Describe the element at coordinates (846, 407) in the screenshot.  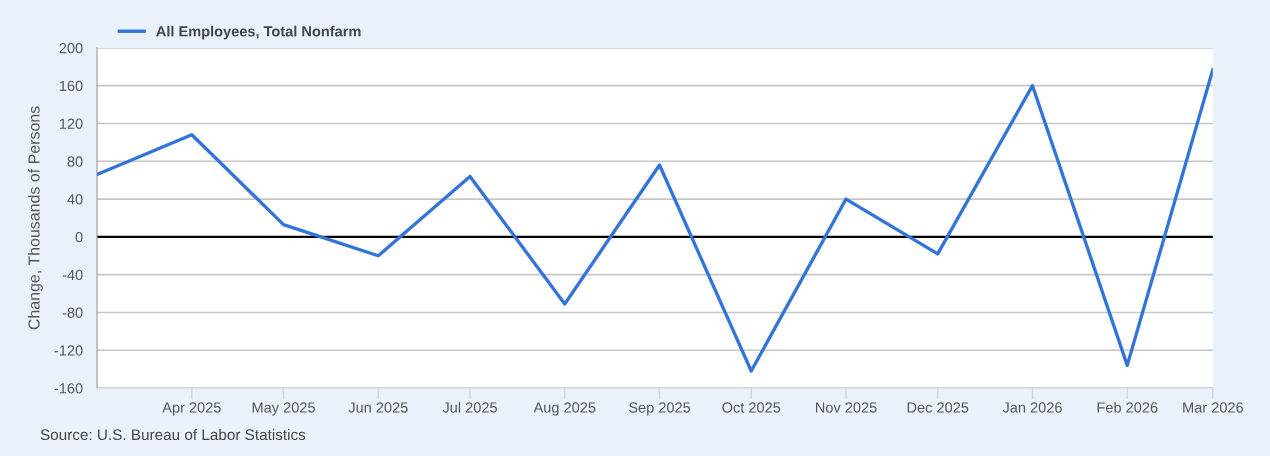
I see `x-tick-label: Nov 2025` at that location.